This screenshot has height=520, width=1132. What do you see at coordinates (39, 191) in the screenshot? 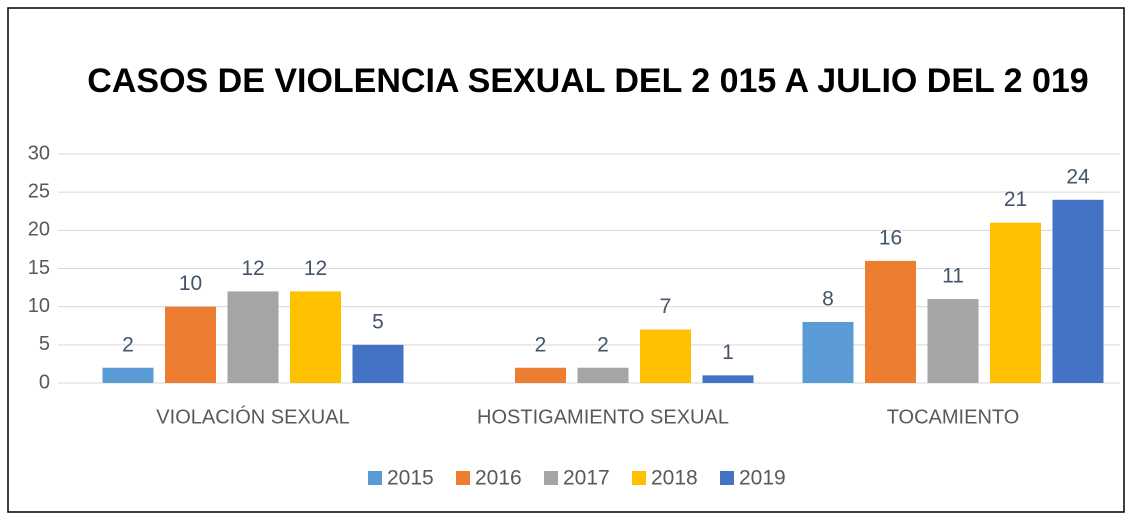
I see `y-tick-label: 25` at bounding box center [39, 191].